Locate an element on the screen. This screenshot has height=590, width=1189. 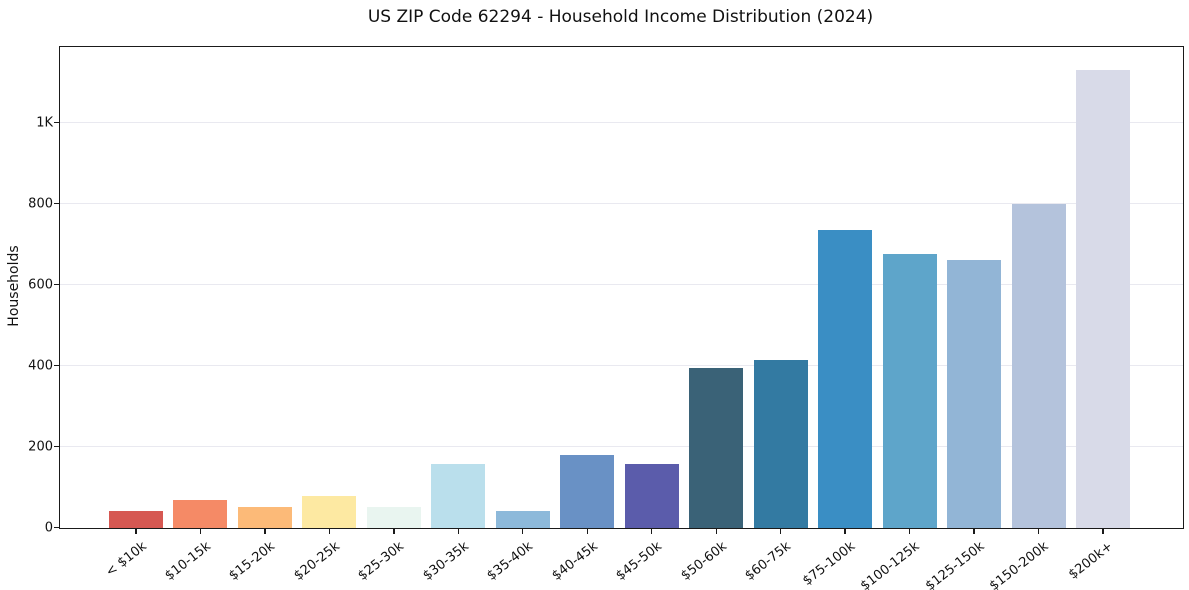
x-tick-label-14: $125-150k is located at coordinates (955, 564).